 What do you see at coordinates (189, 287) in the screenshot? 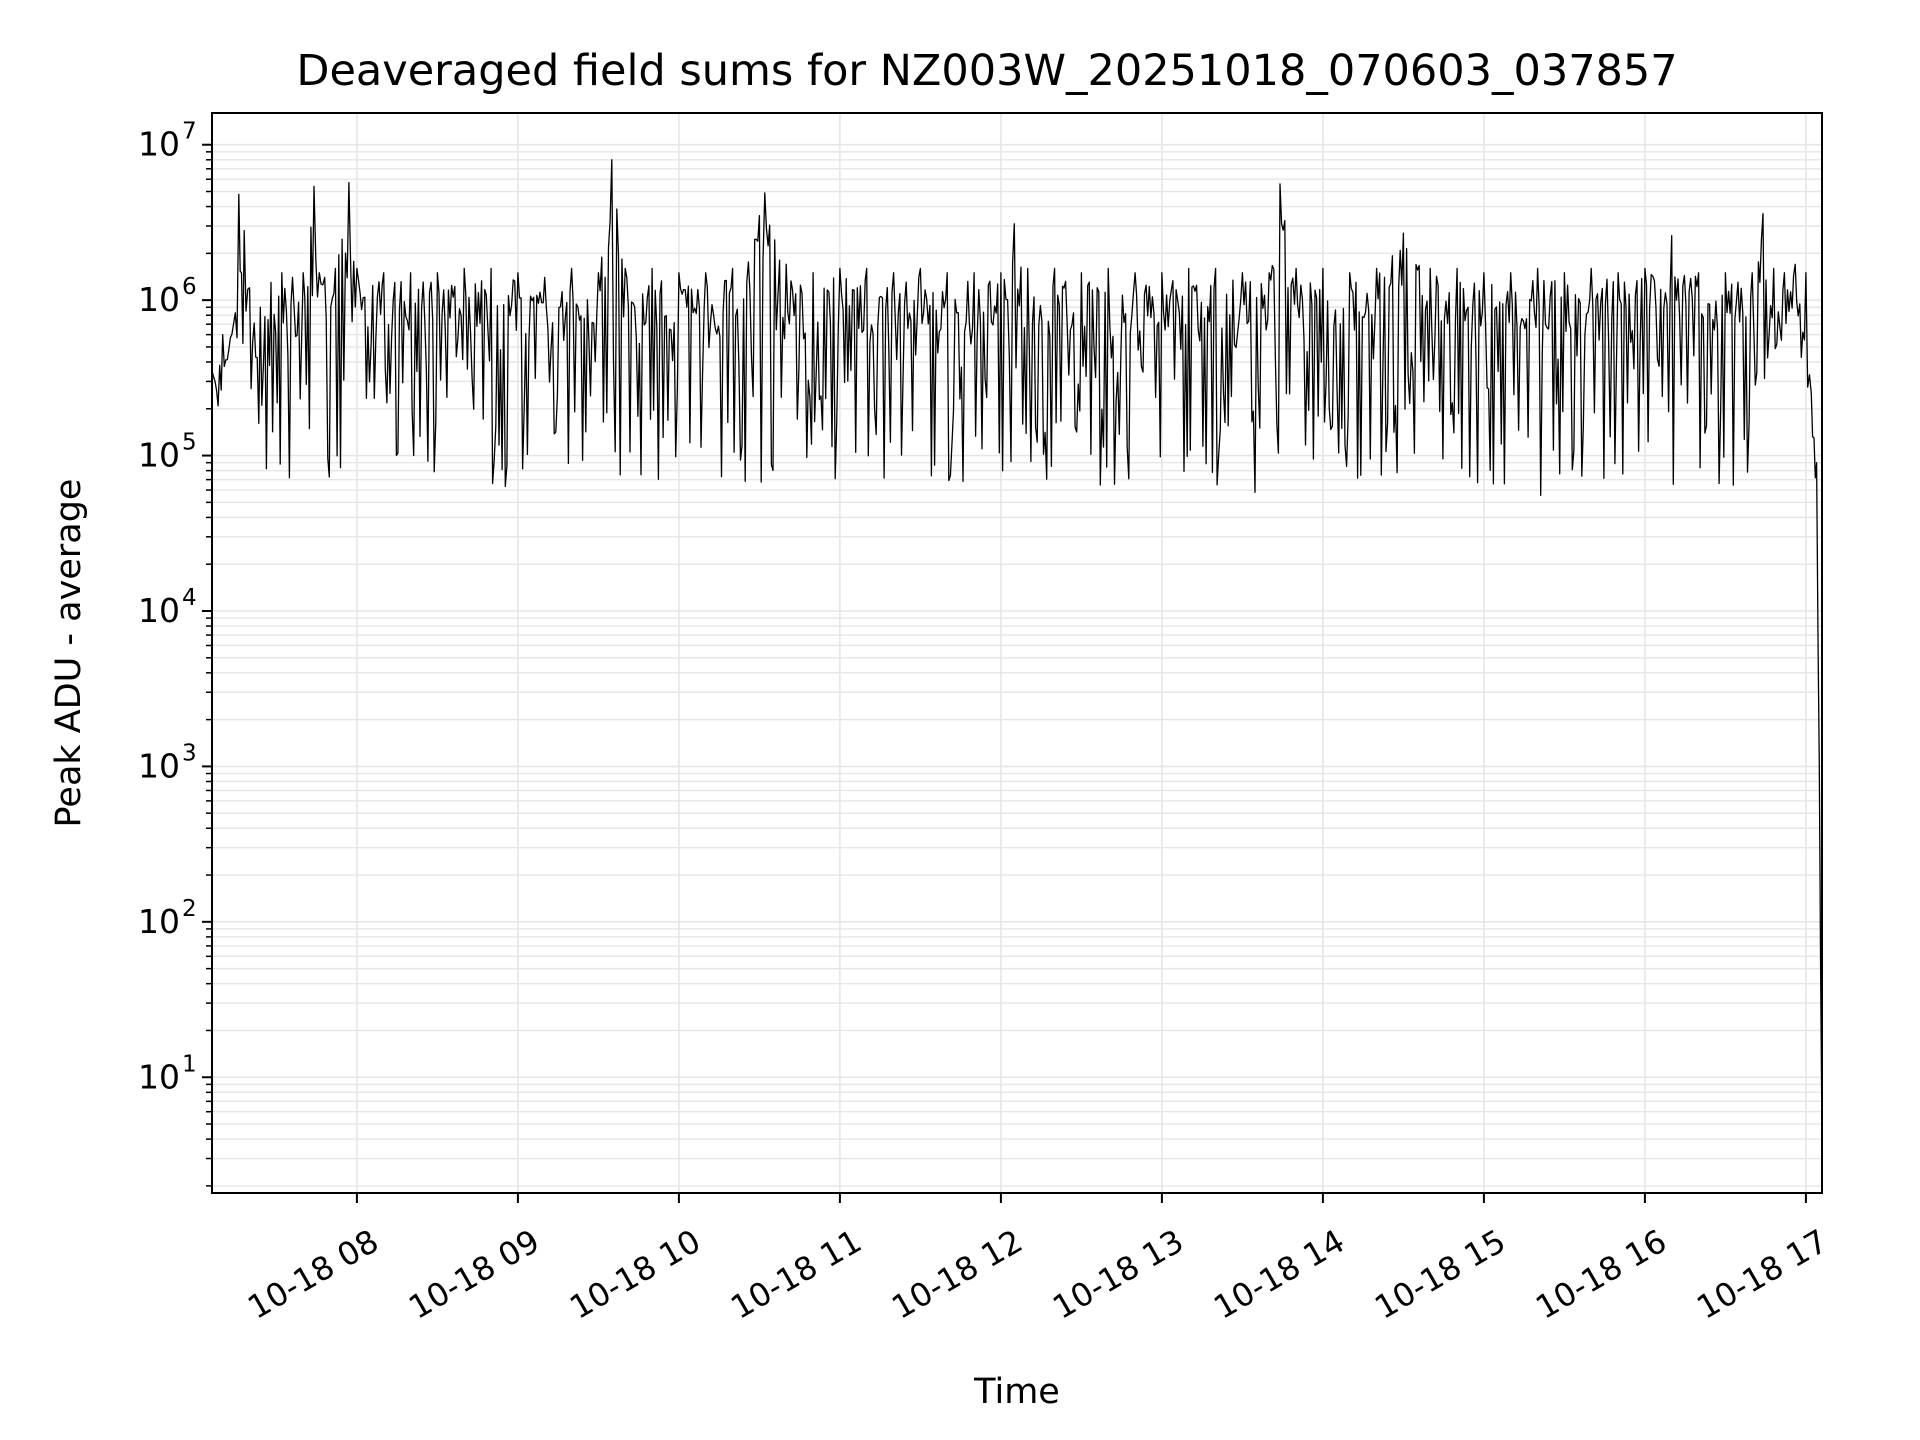
I see `y-tick-exponent: 6` at bounding box center [189, 287].